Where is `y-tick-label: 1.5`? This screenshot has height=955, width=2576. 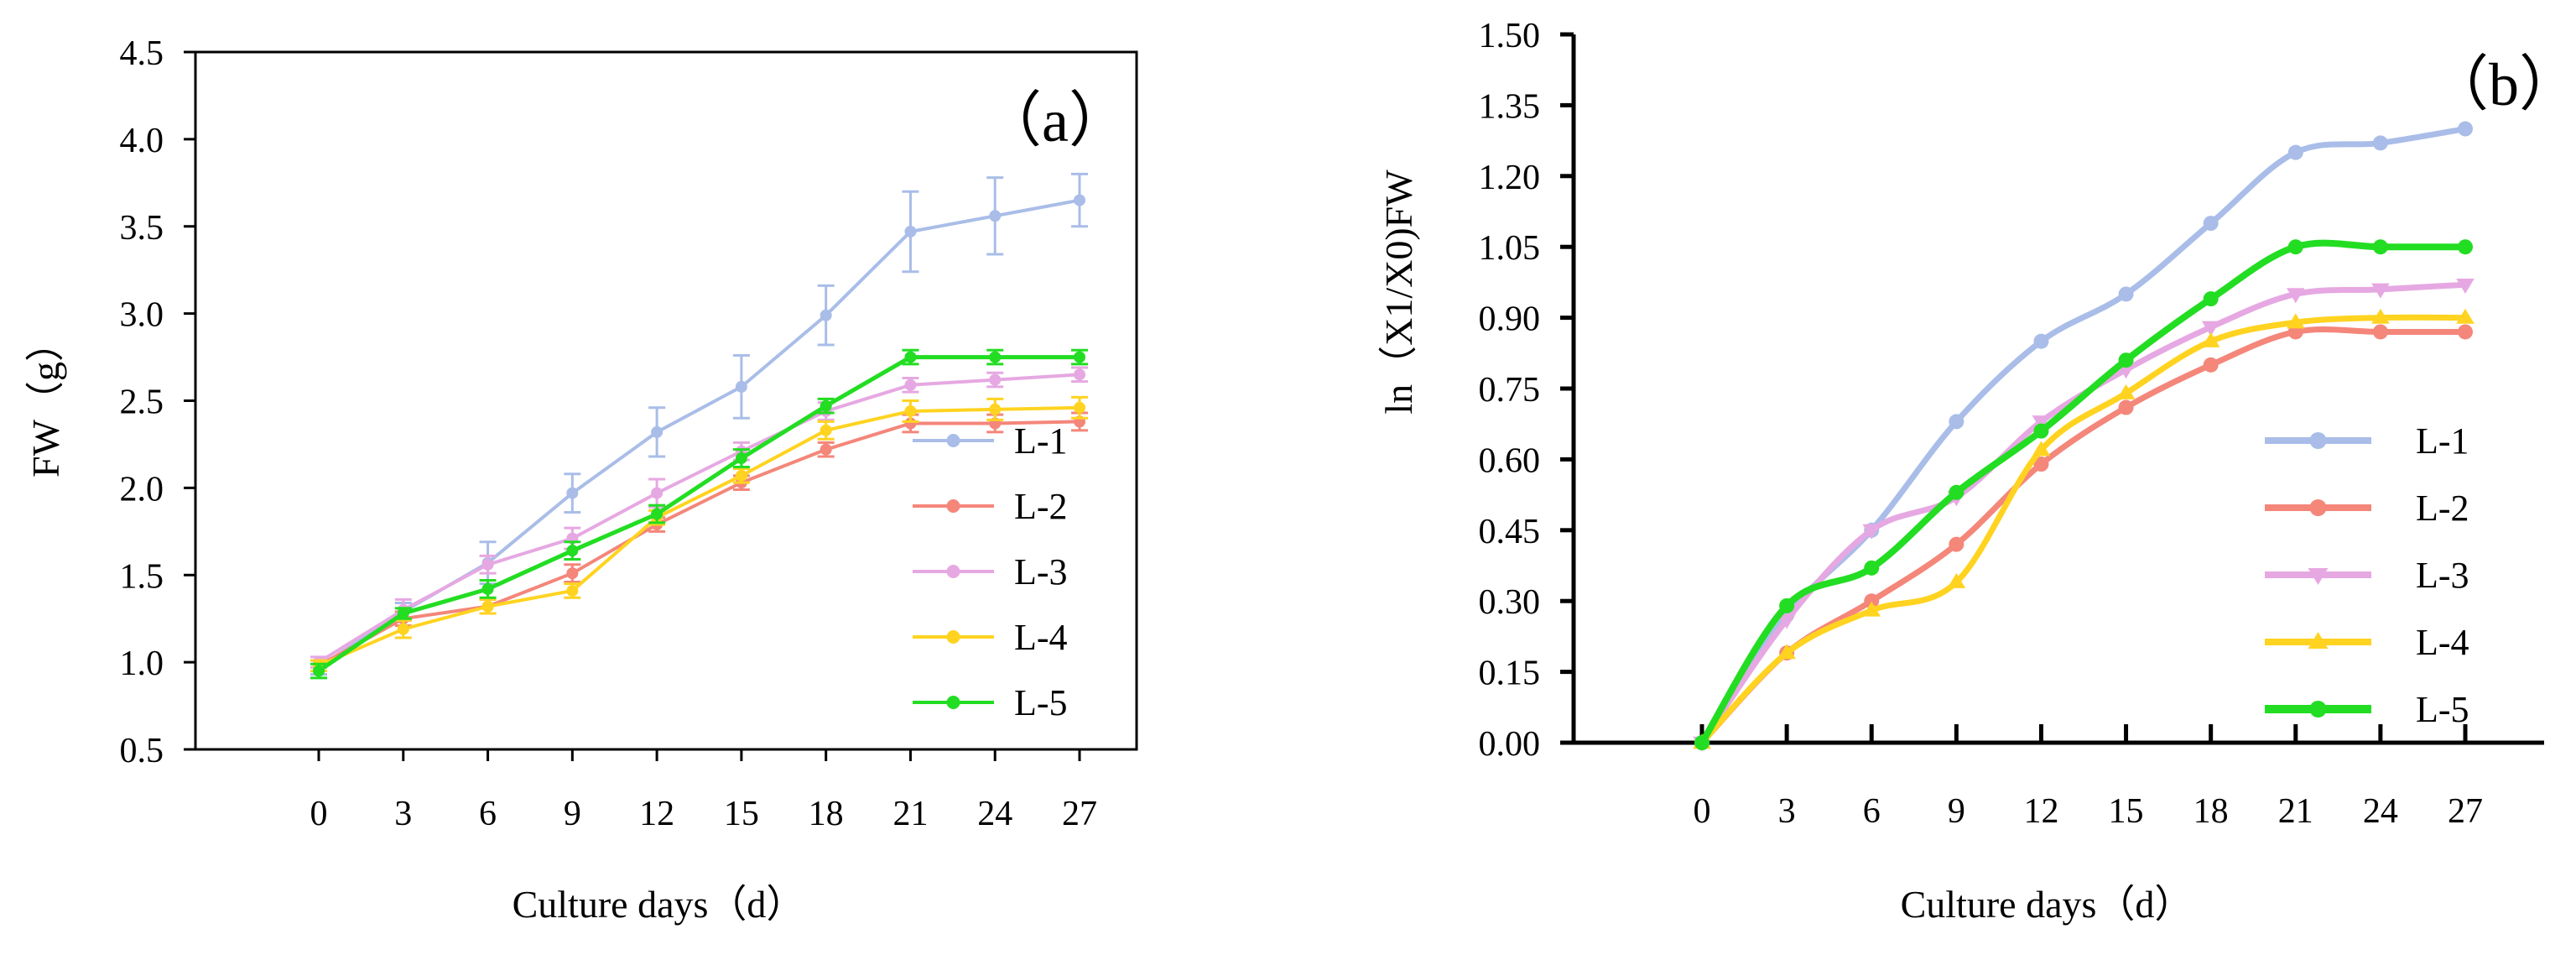
y-tick-label: 1.5 is located at coordinates (142, 576).